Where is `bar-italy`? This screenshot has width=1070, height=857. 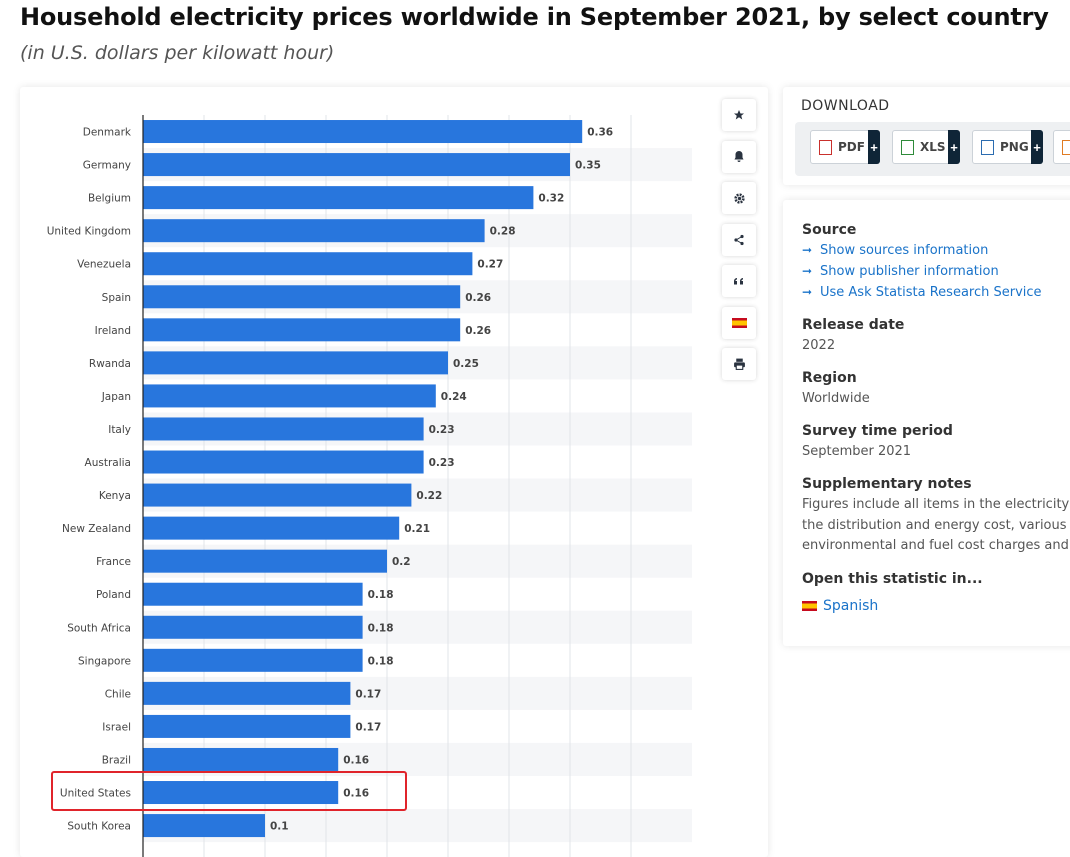
bar-italy is located at coordinates (283, 429).